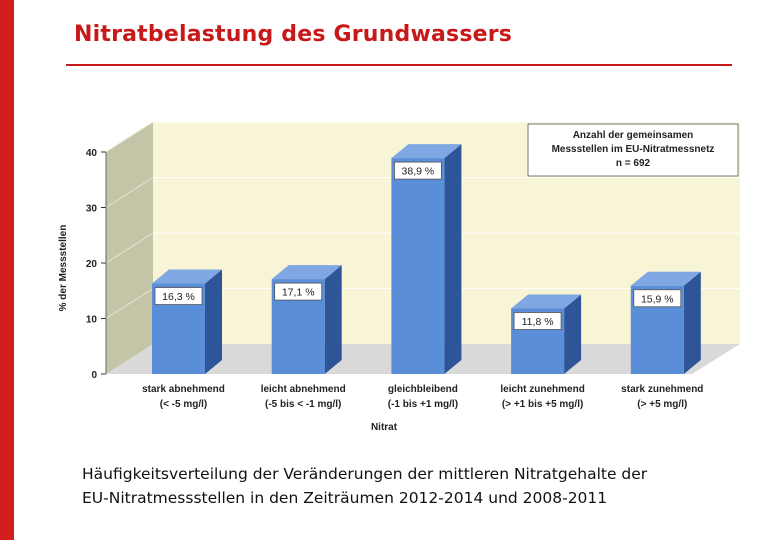 This screenshot has width=780, height=540. I want to click on data-label: 38,9 %, so click(418, 172).